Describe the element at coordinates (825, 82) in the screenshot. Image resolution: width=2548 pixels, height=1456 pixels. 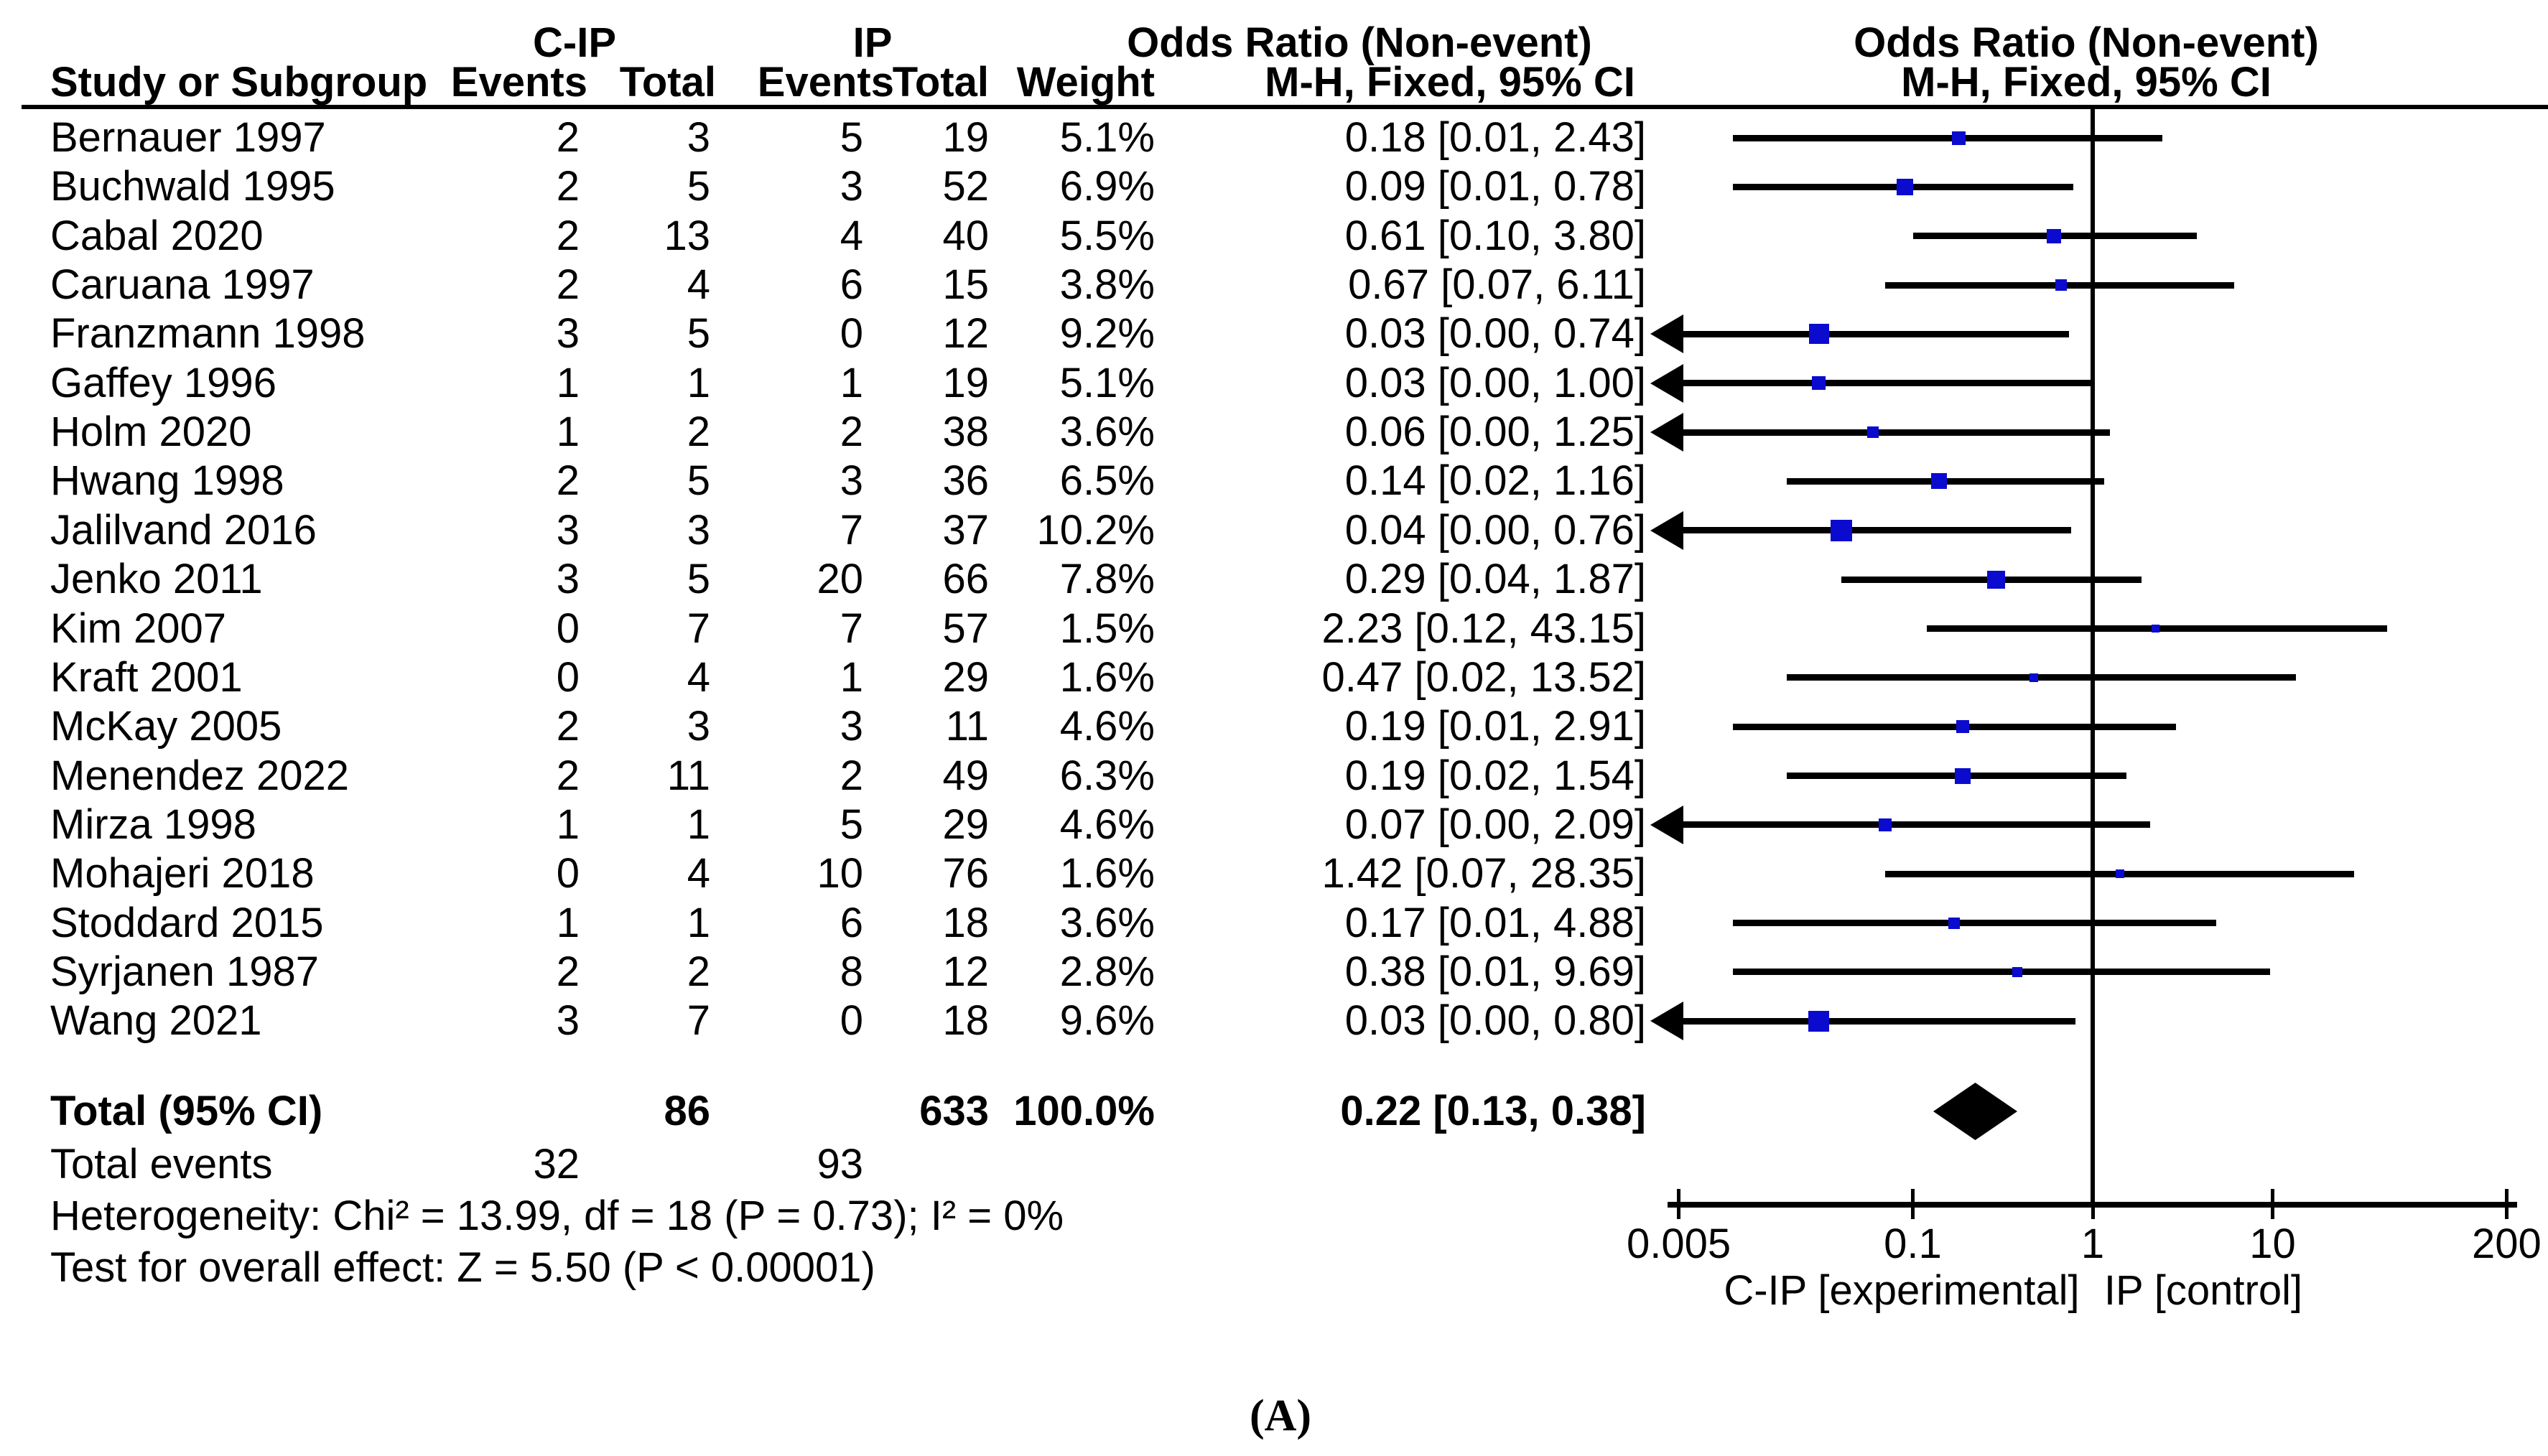
I see `events2-column-header: Events` at that location.